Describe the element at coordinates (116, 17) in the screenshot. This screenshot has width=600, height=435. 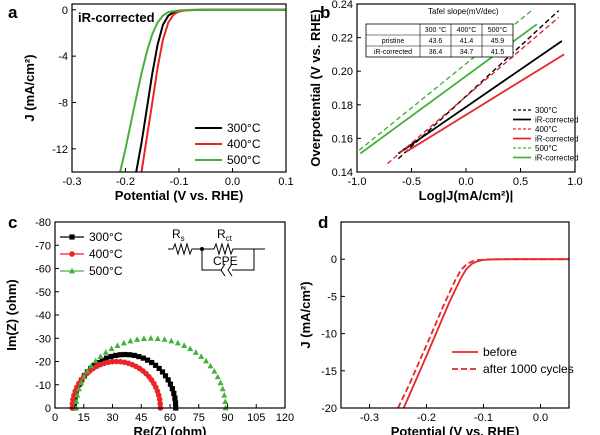
I see `annotation-ir-corrected: iR-corrected` at that location.